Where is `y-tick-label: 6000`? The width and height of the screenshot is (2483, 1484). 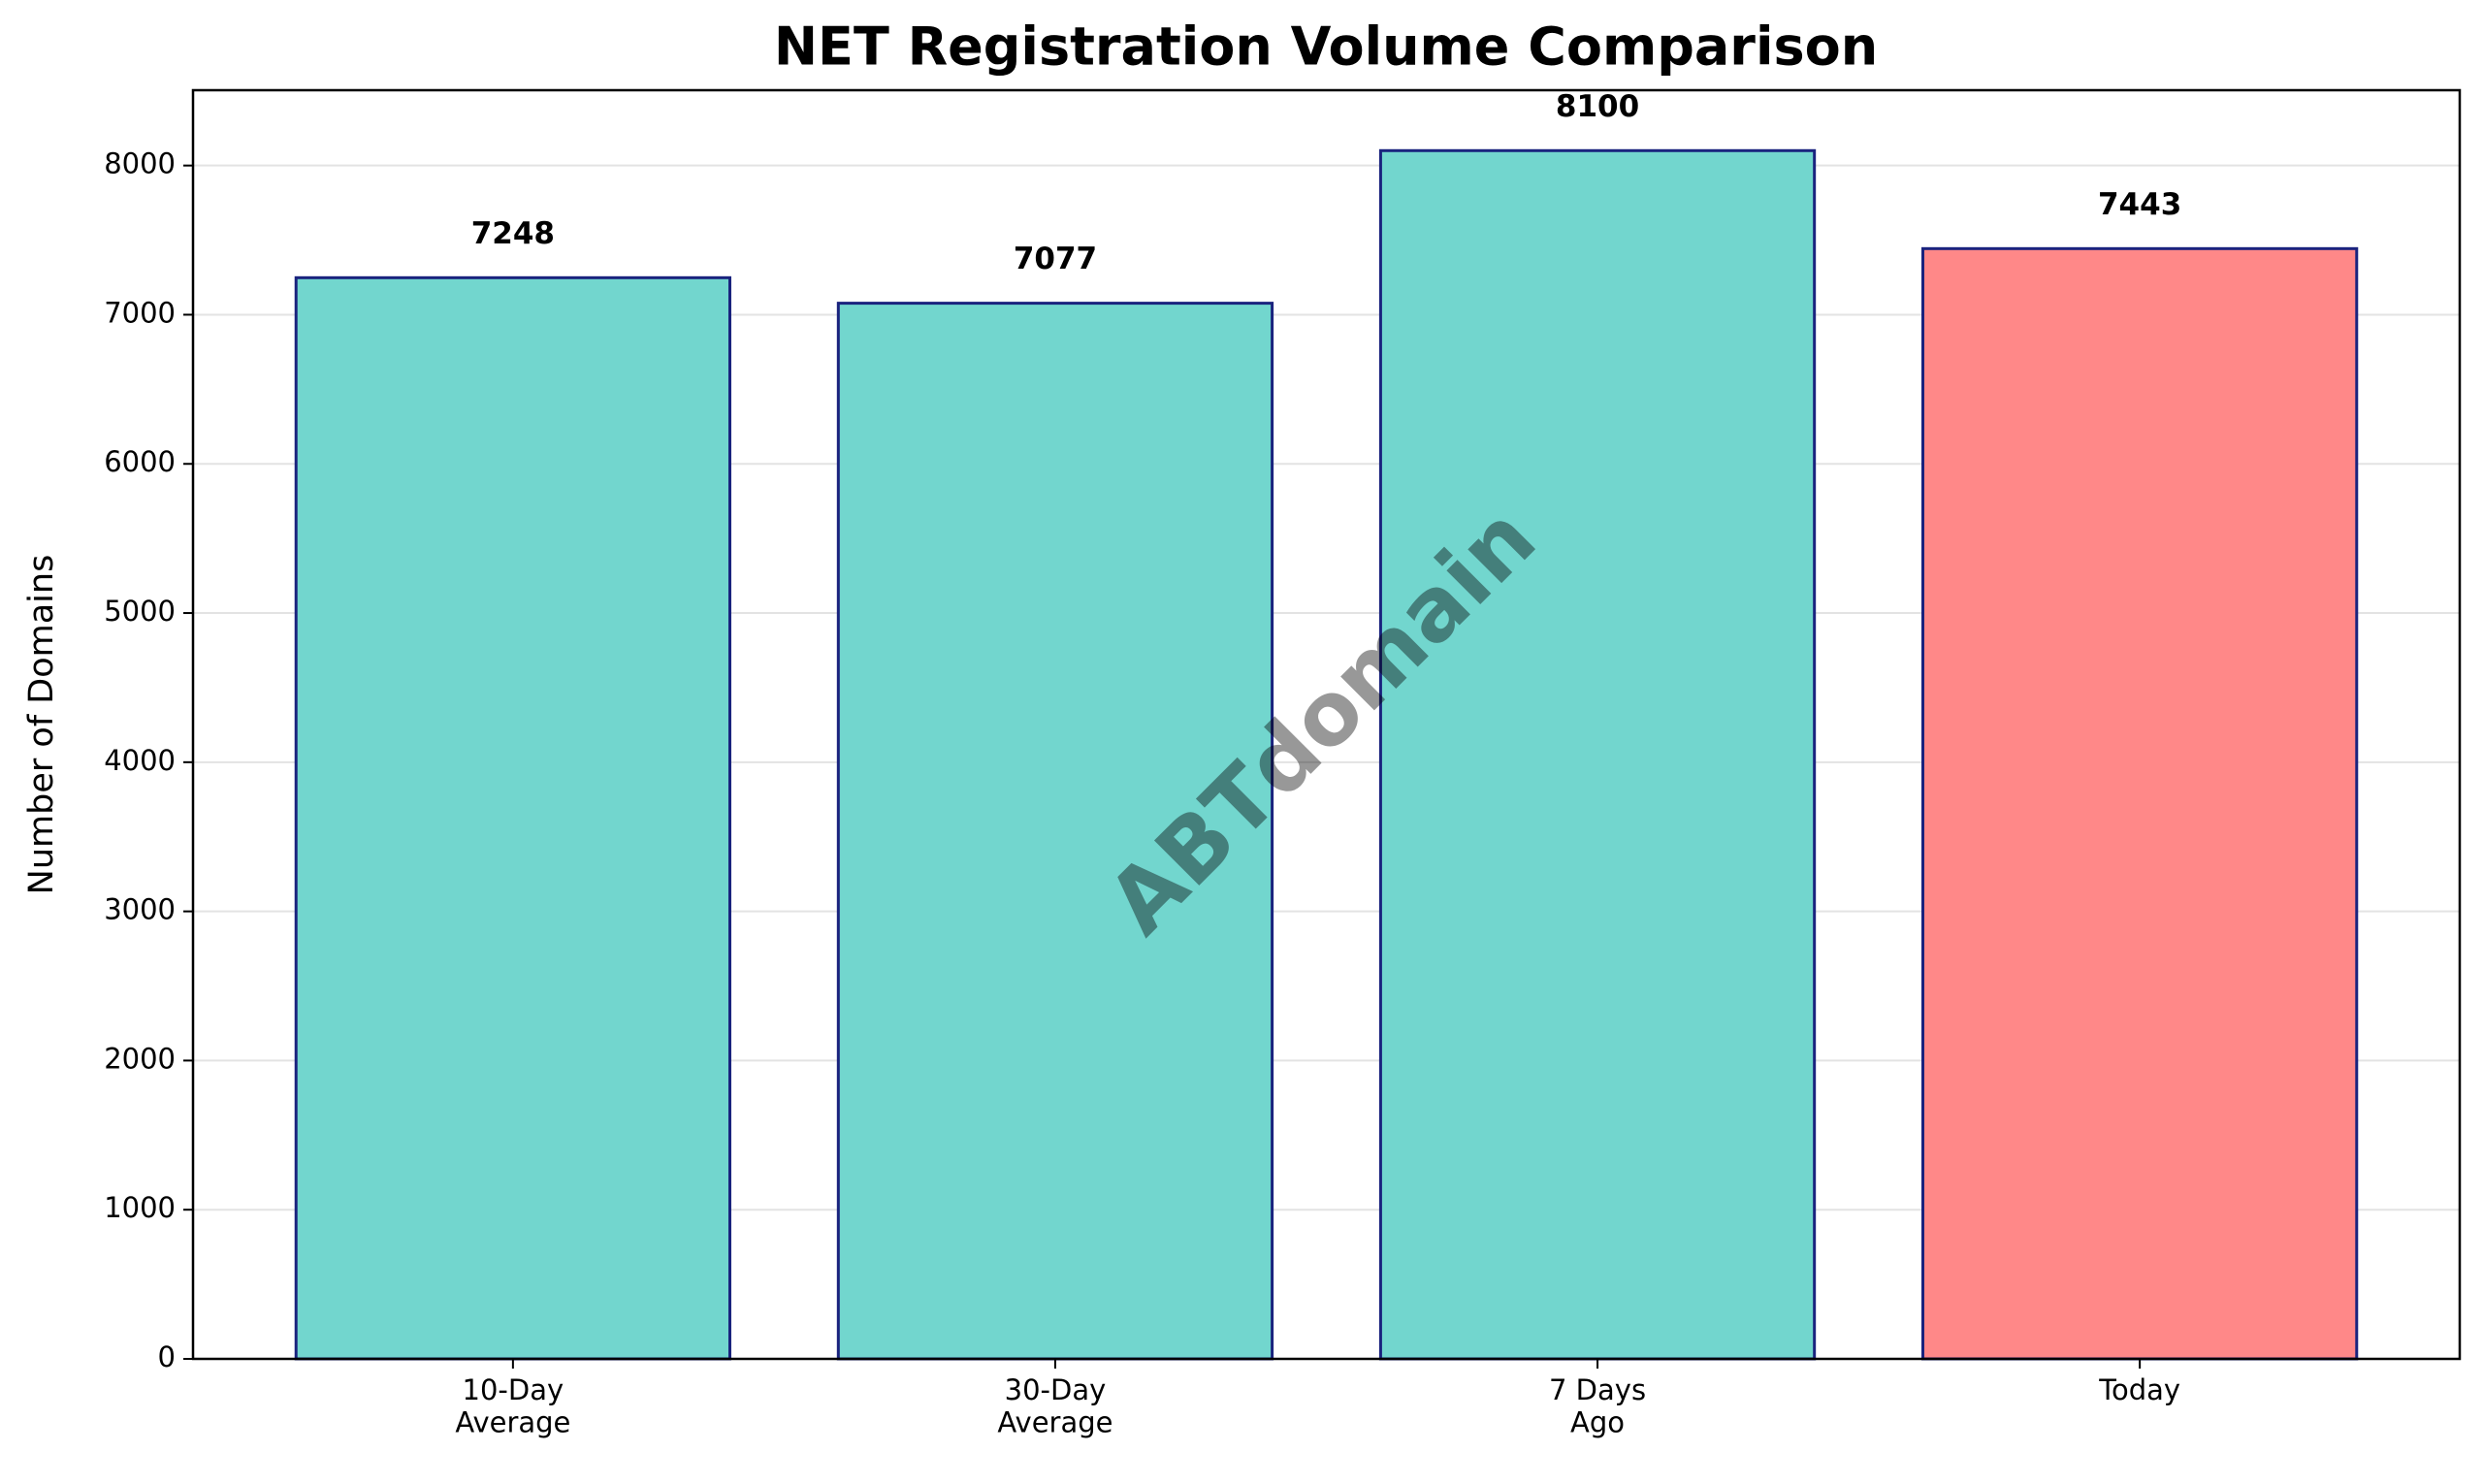
y-tick-label: 6000 is located at coordinates (140, 462).